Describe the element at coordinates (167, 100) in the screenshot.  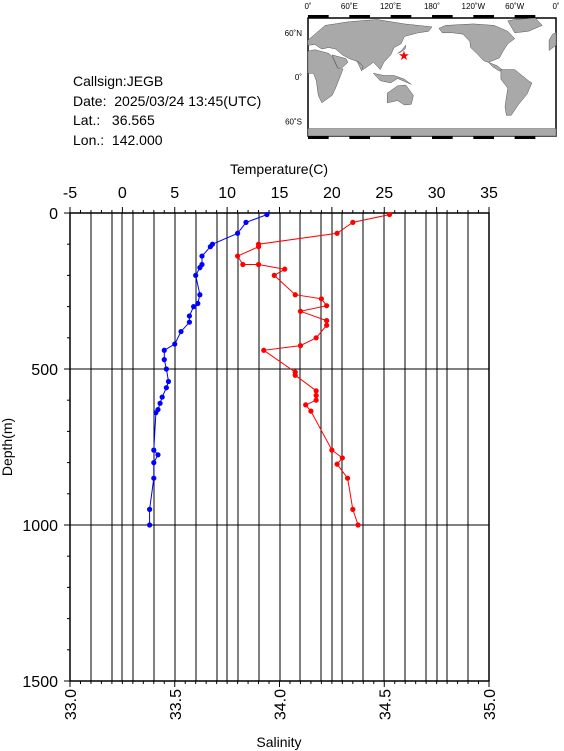
I see `date-label: Date: 2025/03/24 13:45(UTC)` at that location.